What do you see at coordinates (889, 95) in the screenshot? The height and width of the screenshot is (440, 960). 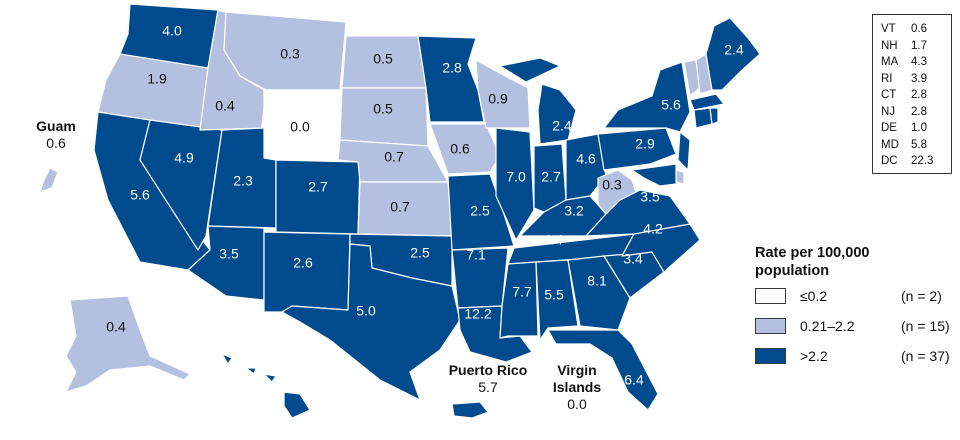 I see `small-state-abbr: CT` at bounding box center [889, 95].